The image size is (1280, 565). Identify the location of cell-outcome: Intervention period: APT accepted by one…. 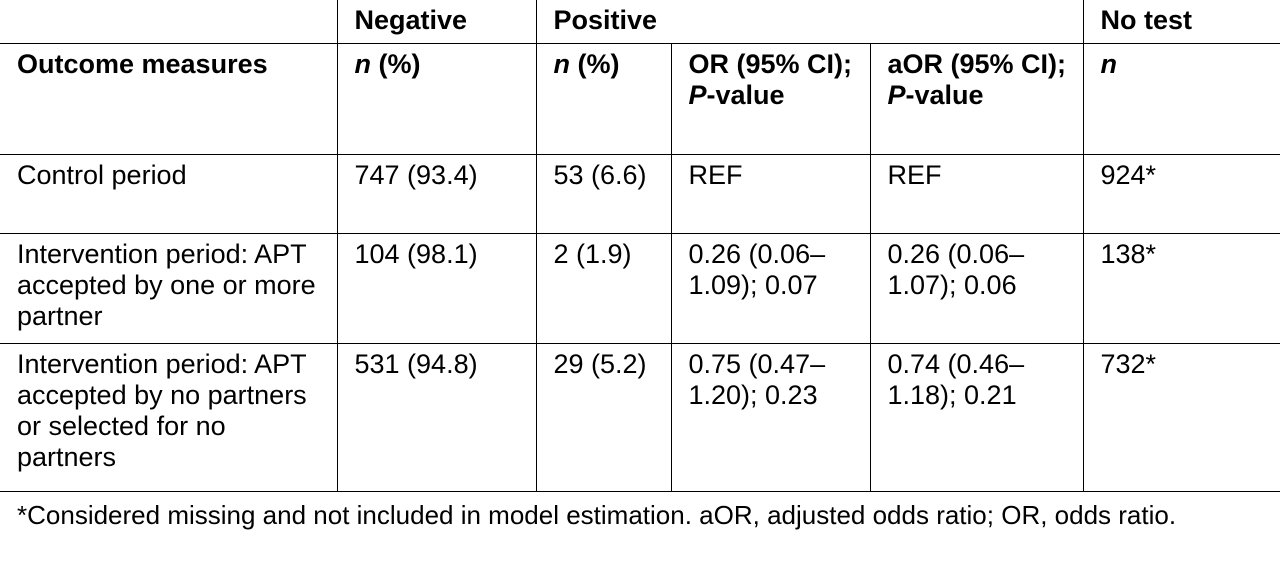
(169, 288).